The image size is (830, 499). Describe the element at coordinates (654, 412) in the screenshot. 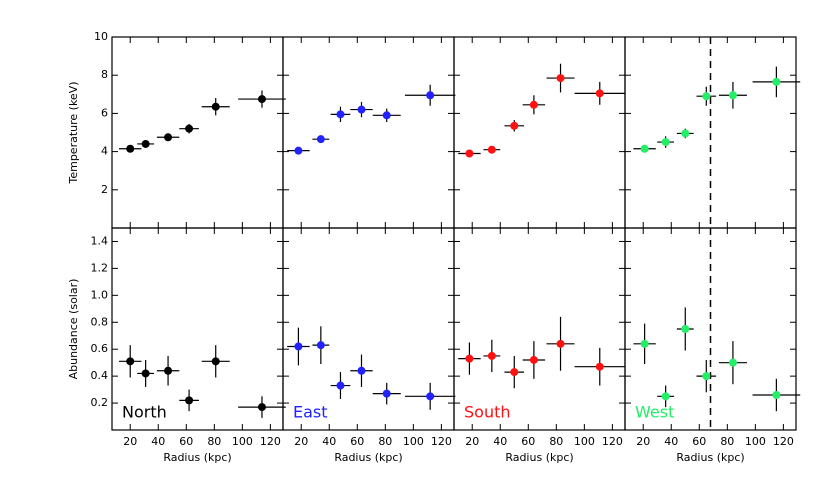

I see `panel-label: West` at that location.